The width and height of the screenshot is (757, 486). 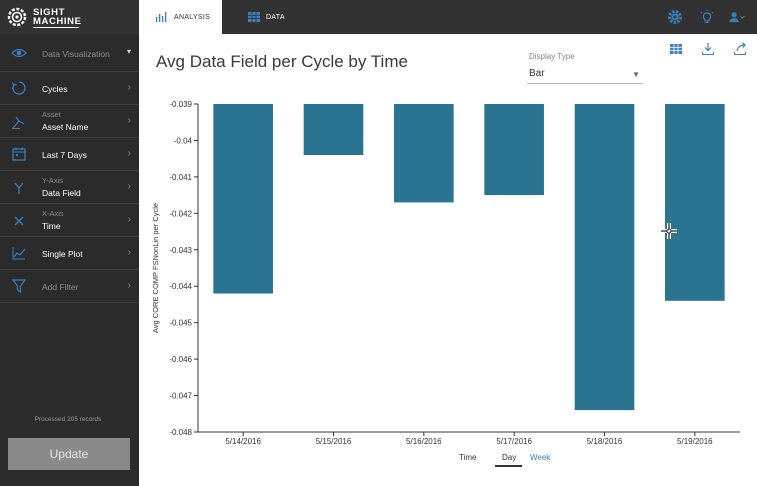 I want to click on filter-icon, so click(x=19, y=286).